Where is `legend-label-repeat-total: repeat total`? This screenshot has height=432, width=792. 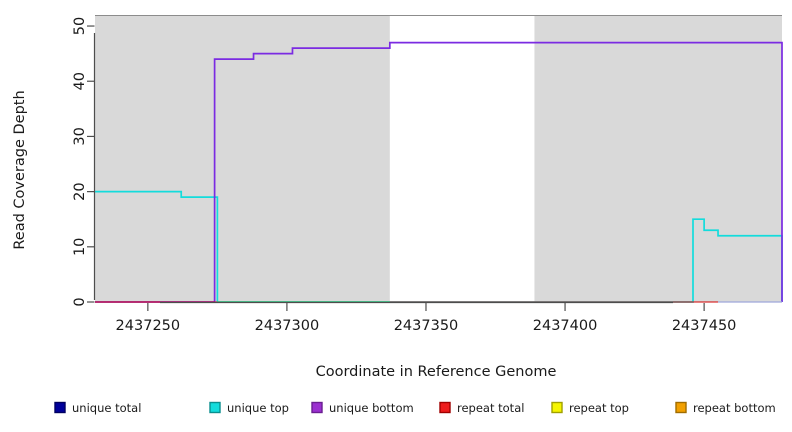 legend-label-repeat-total: repeat total is located at coordinates (490, 408).